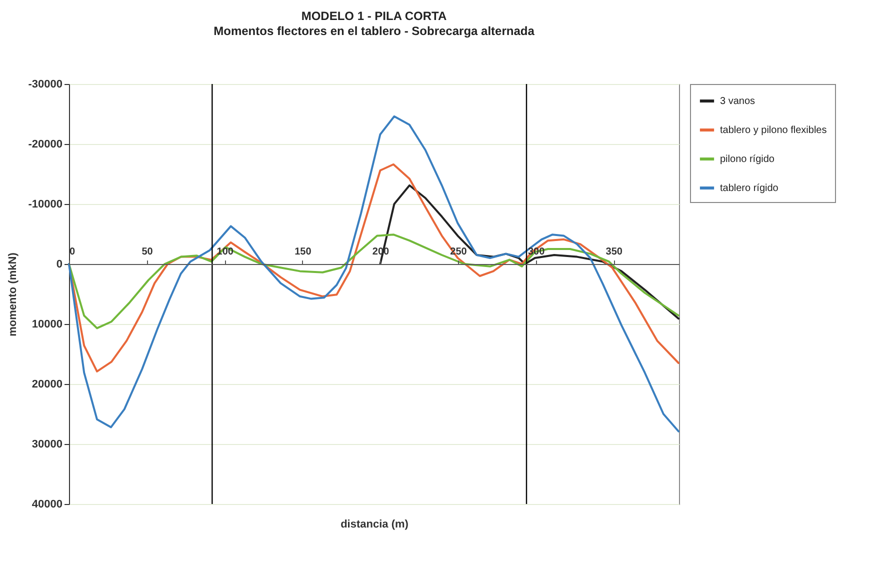 Image resolution: width=875 pixels, height=565 pixels. Describe the element at coordinates (47, 504) in the screenshot. I see `y-tick-label: 40000` at that location.